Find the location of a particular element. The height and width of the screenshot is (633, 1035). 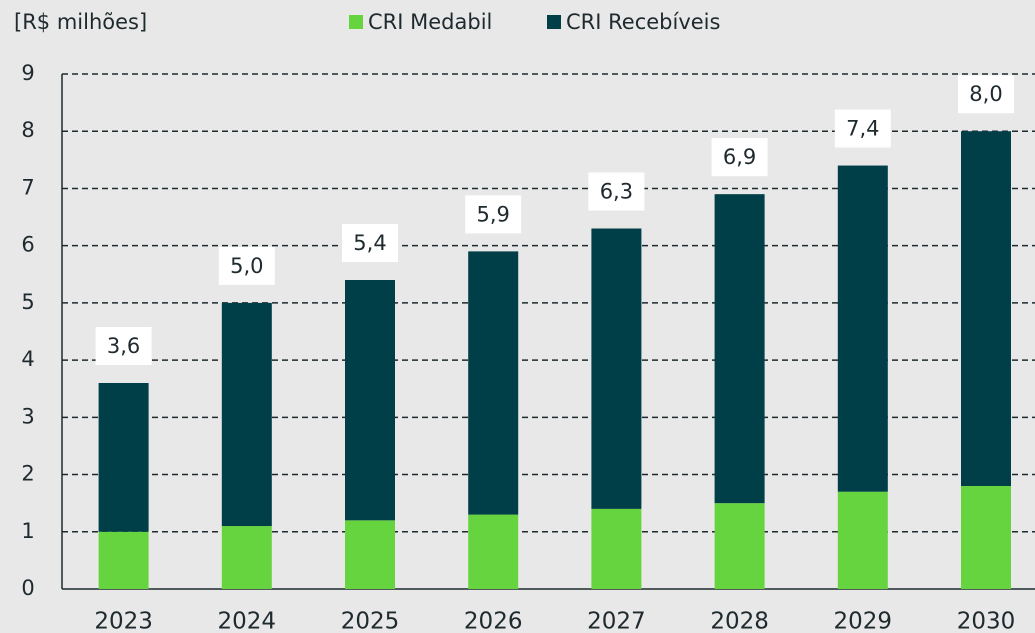

total-label: 5,0 is located at coordinates (246, 266).